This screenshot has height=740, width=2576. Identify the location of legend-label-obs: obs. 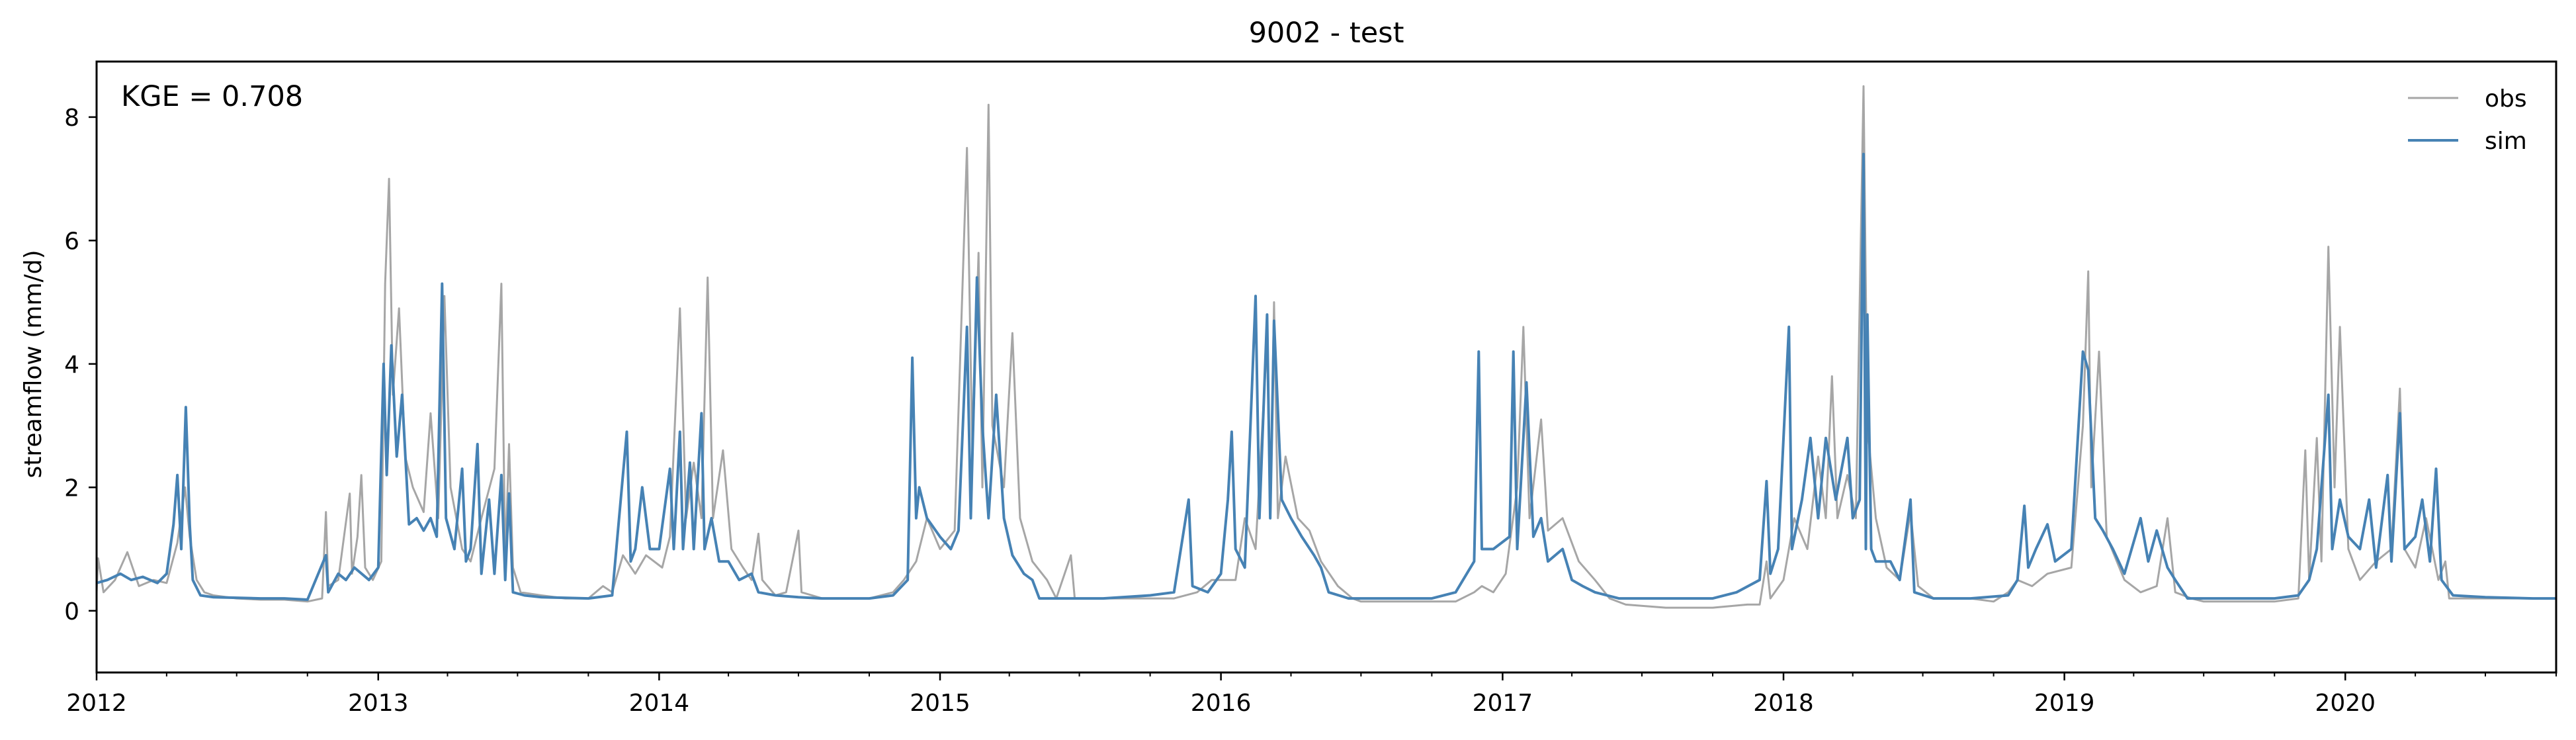
(2506, 99).